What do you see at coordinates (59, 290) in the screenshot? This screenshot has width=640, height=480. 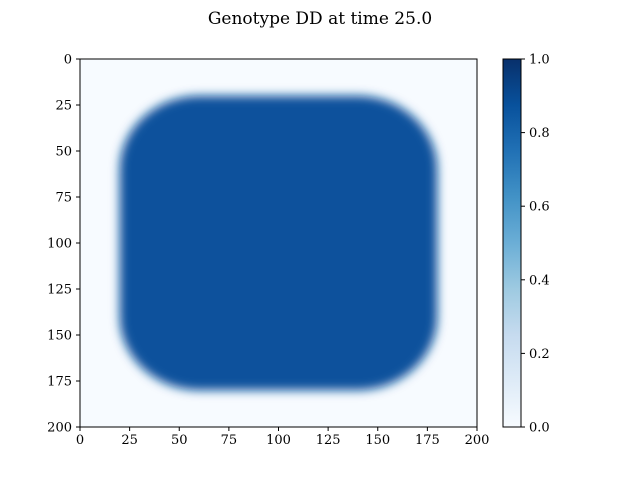 I see `y-tick-label: 125` at bounding box center [59, 290].